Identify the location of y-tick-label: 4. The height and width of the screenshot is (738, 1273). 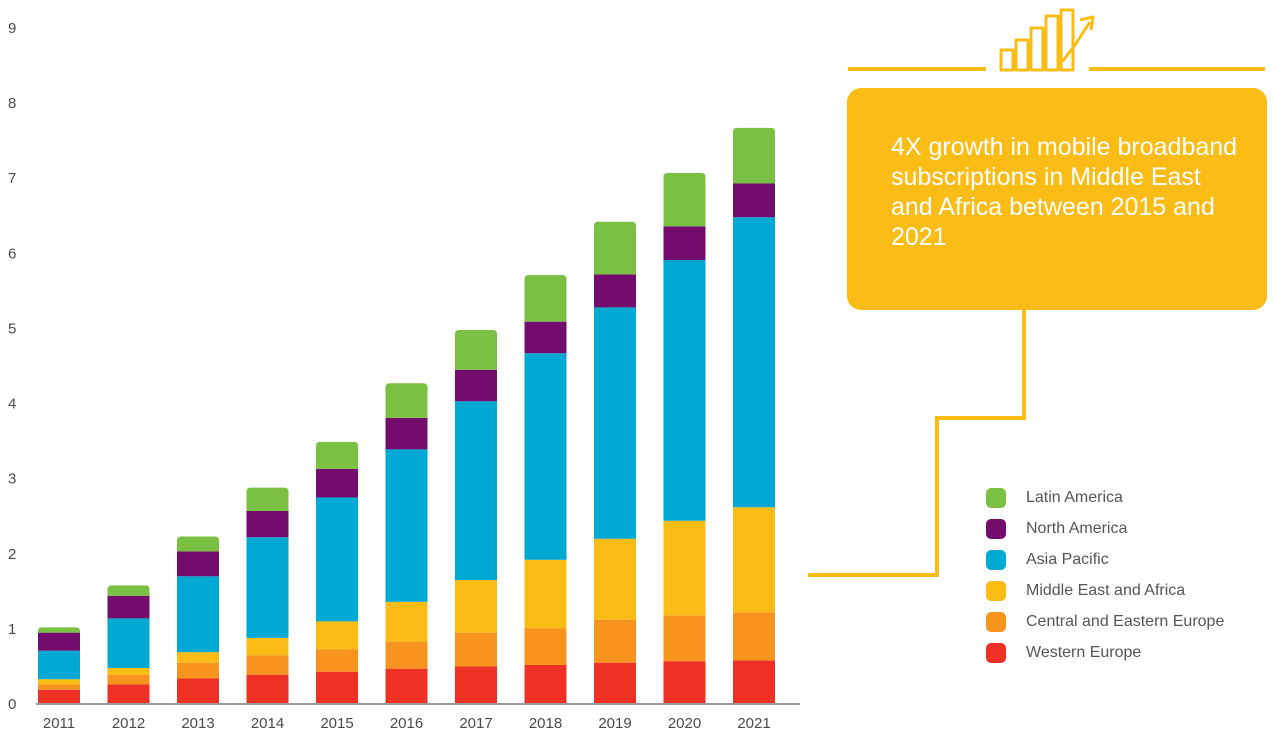
(12, 404).